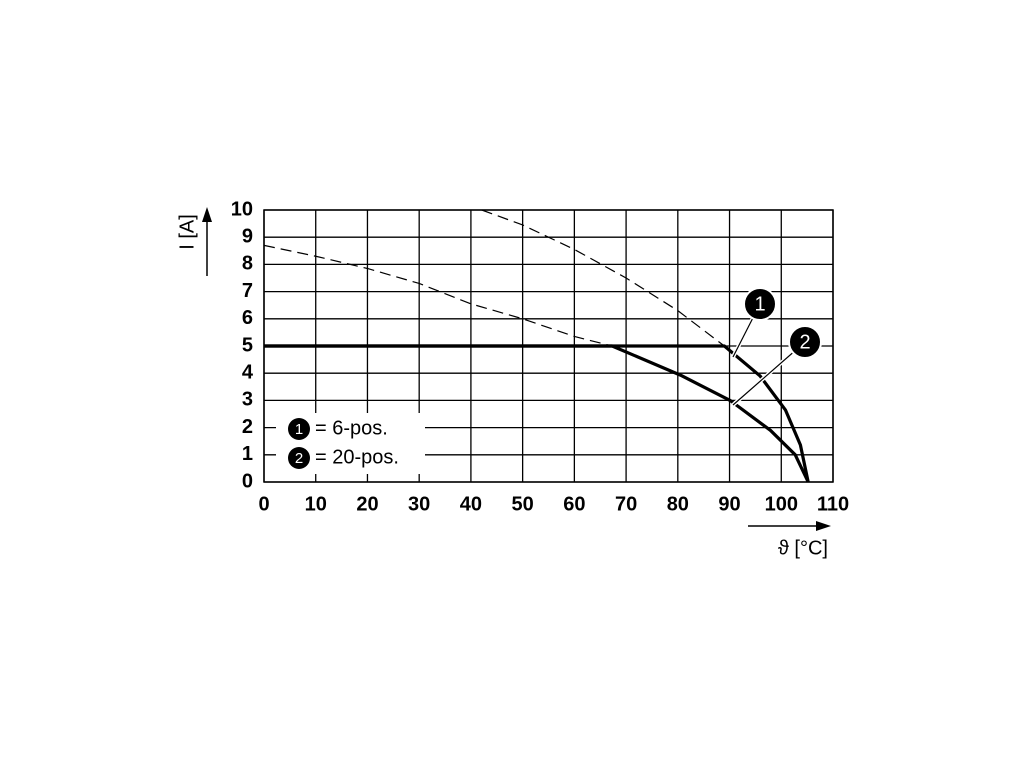 The image size is (1020, 765). Describe the element at coordinates (247, 236) in the screenshot. I see `y-tick-label: 9` at that location.